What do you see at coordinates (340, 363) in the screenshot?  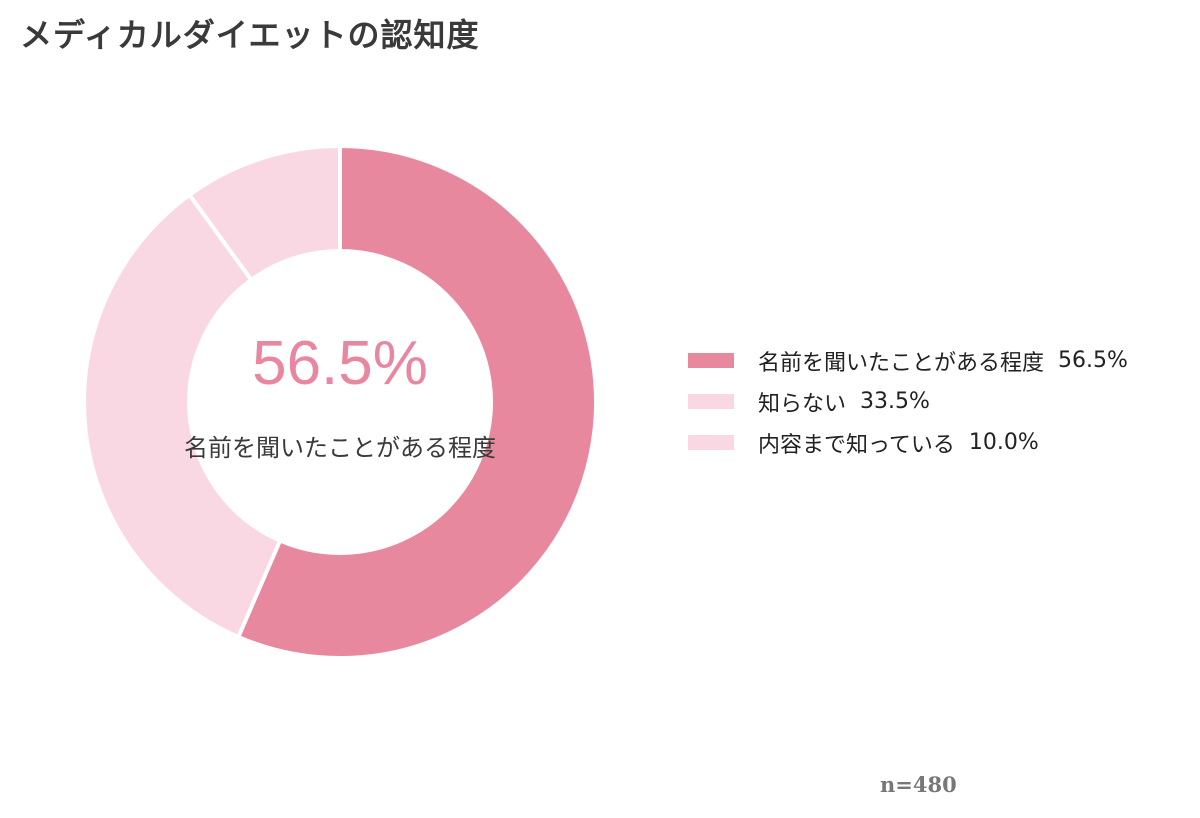 I see `center-value: 56.5%` at bounding box center [340, 363].